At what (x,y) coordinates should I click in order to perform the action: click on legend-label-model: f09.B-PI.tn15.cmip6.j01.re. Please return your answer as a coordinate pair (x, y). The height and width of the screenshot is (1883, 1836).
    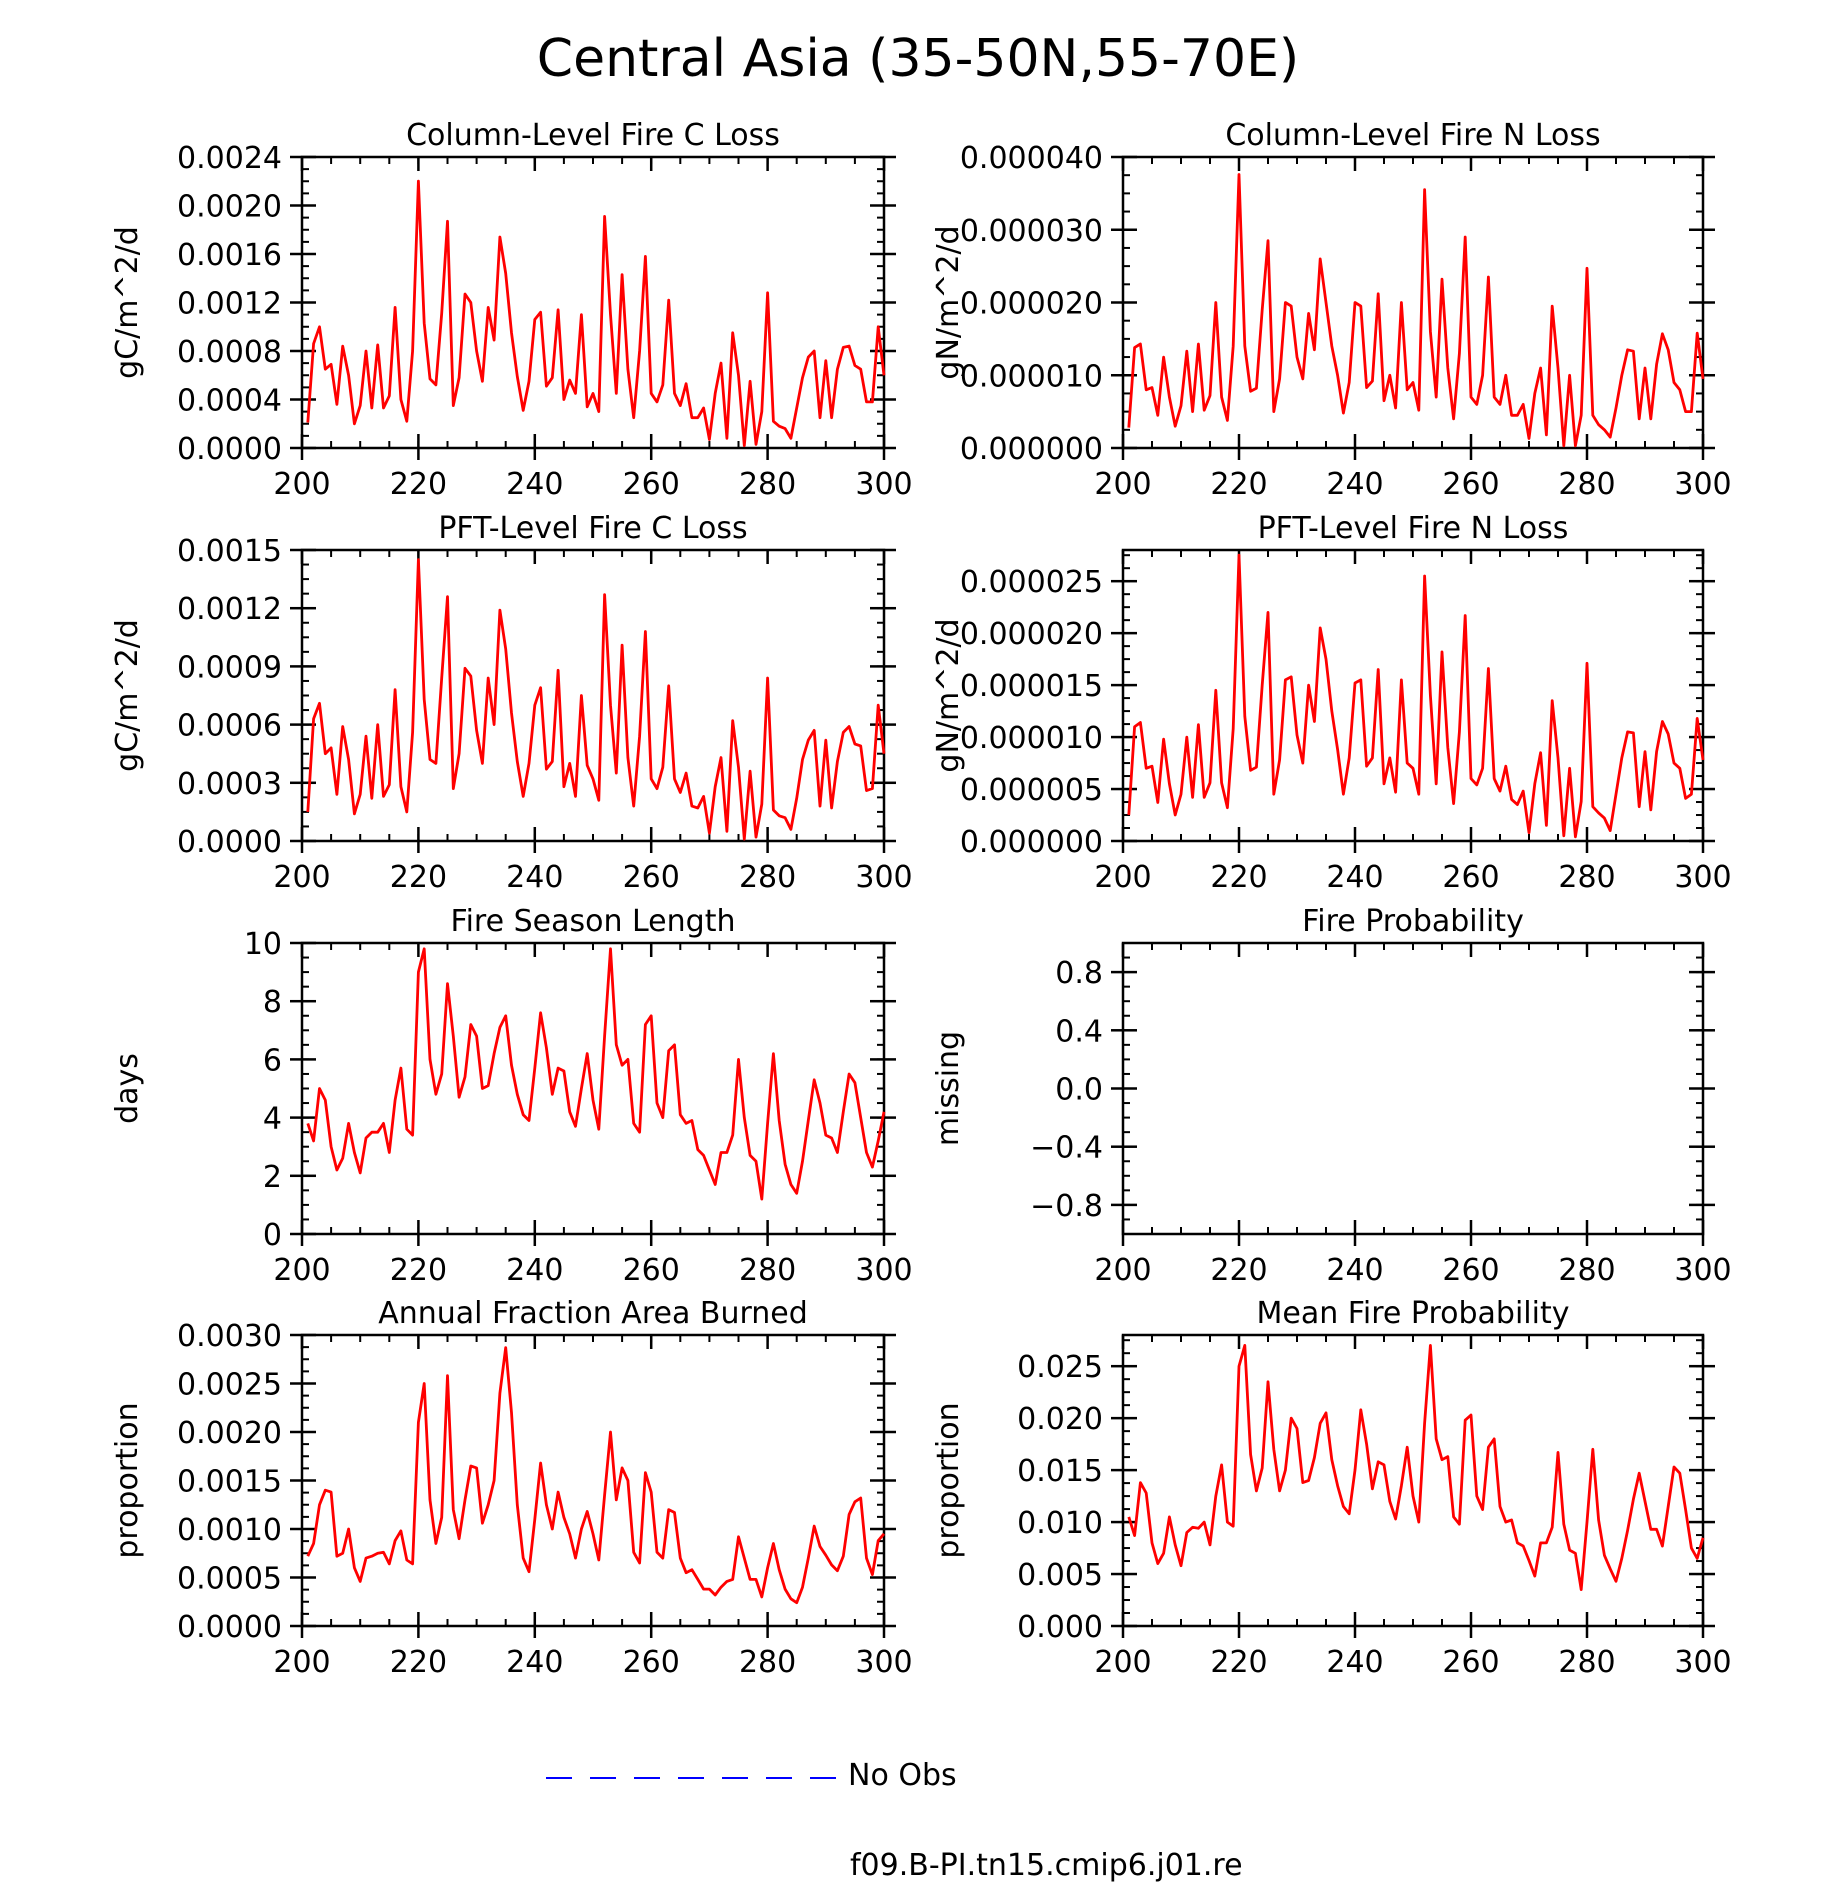
    Looking at the image, I should click on (1046, 1865).